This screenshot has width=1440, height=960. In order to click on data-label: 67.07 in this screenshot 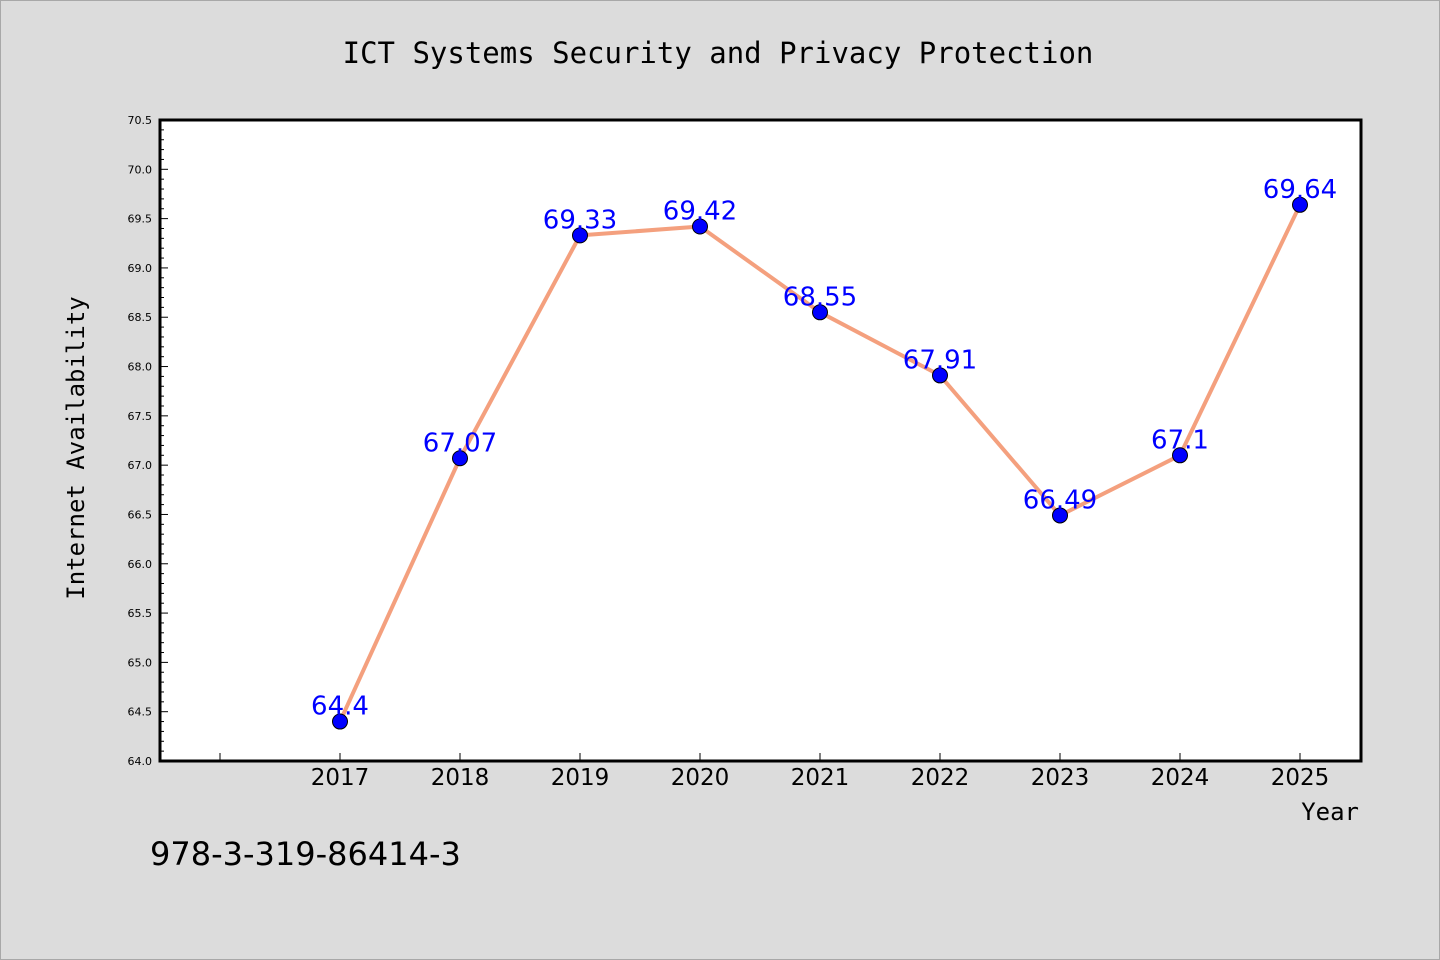, I will do `click(460, 443)`.